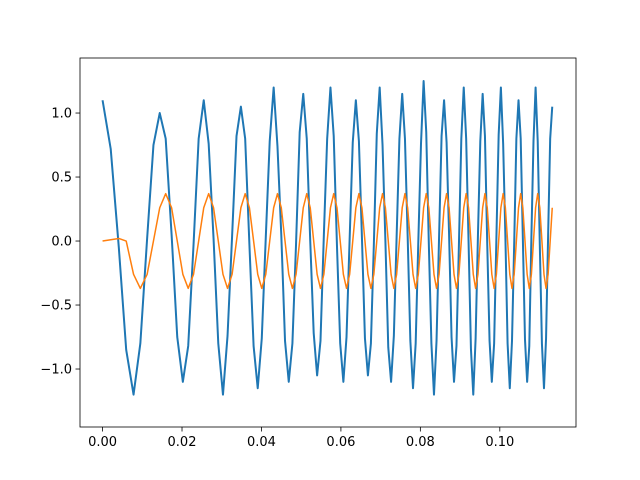  What do you see at coordinates (56, 370) in the screenshot?
I see `y-tick-label: −1.0` at bounding box center [56, 370].